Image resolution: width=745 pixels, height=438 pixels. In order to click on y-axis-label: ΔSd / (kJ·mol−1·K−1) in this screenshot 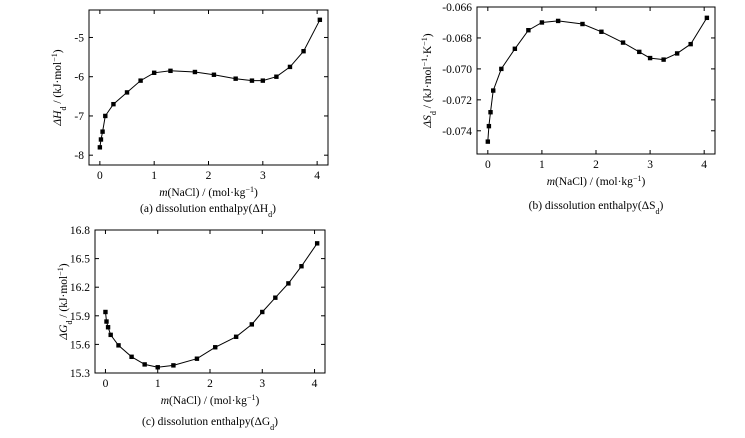, I will do `click(429, 80)`.